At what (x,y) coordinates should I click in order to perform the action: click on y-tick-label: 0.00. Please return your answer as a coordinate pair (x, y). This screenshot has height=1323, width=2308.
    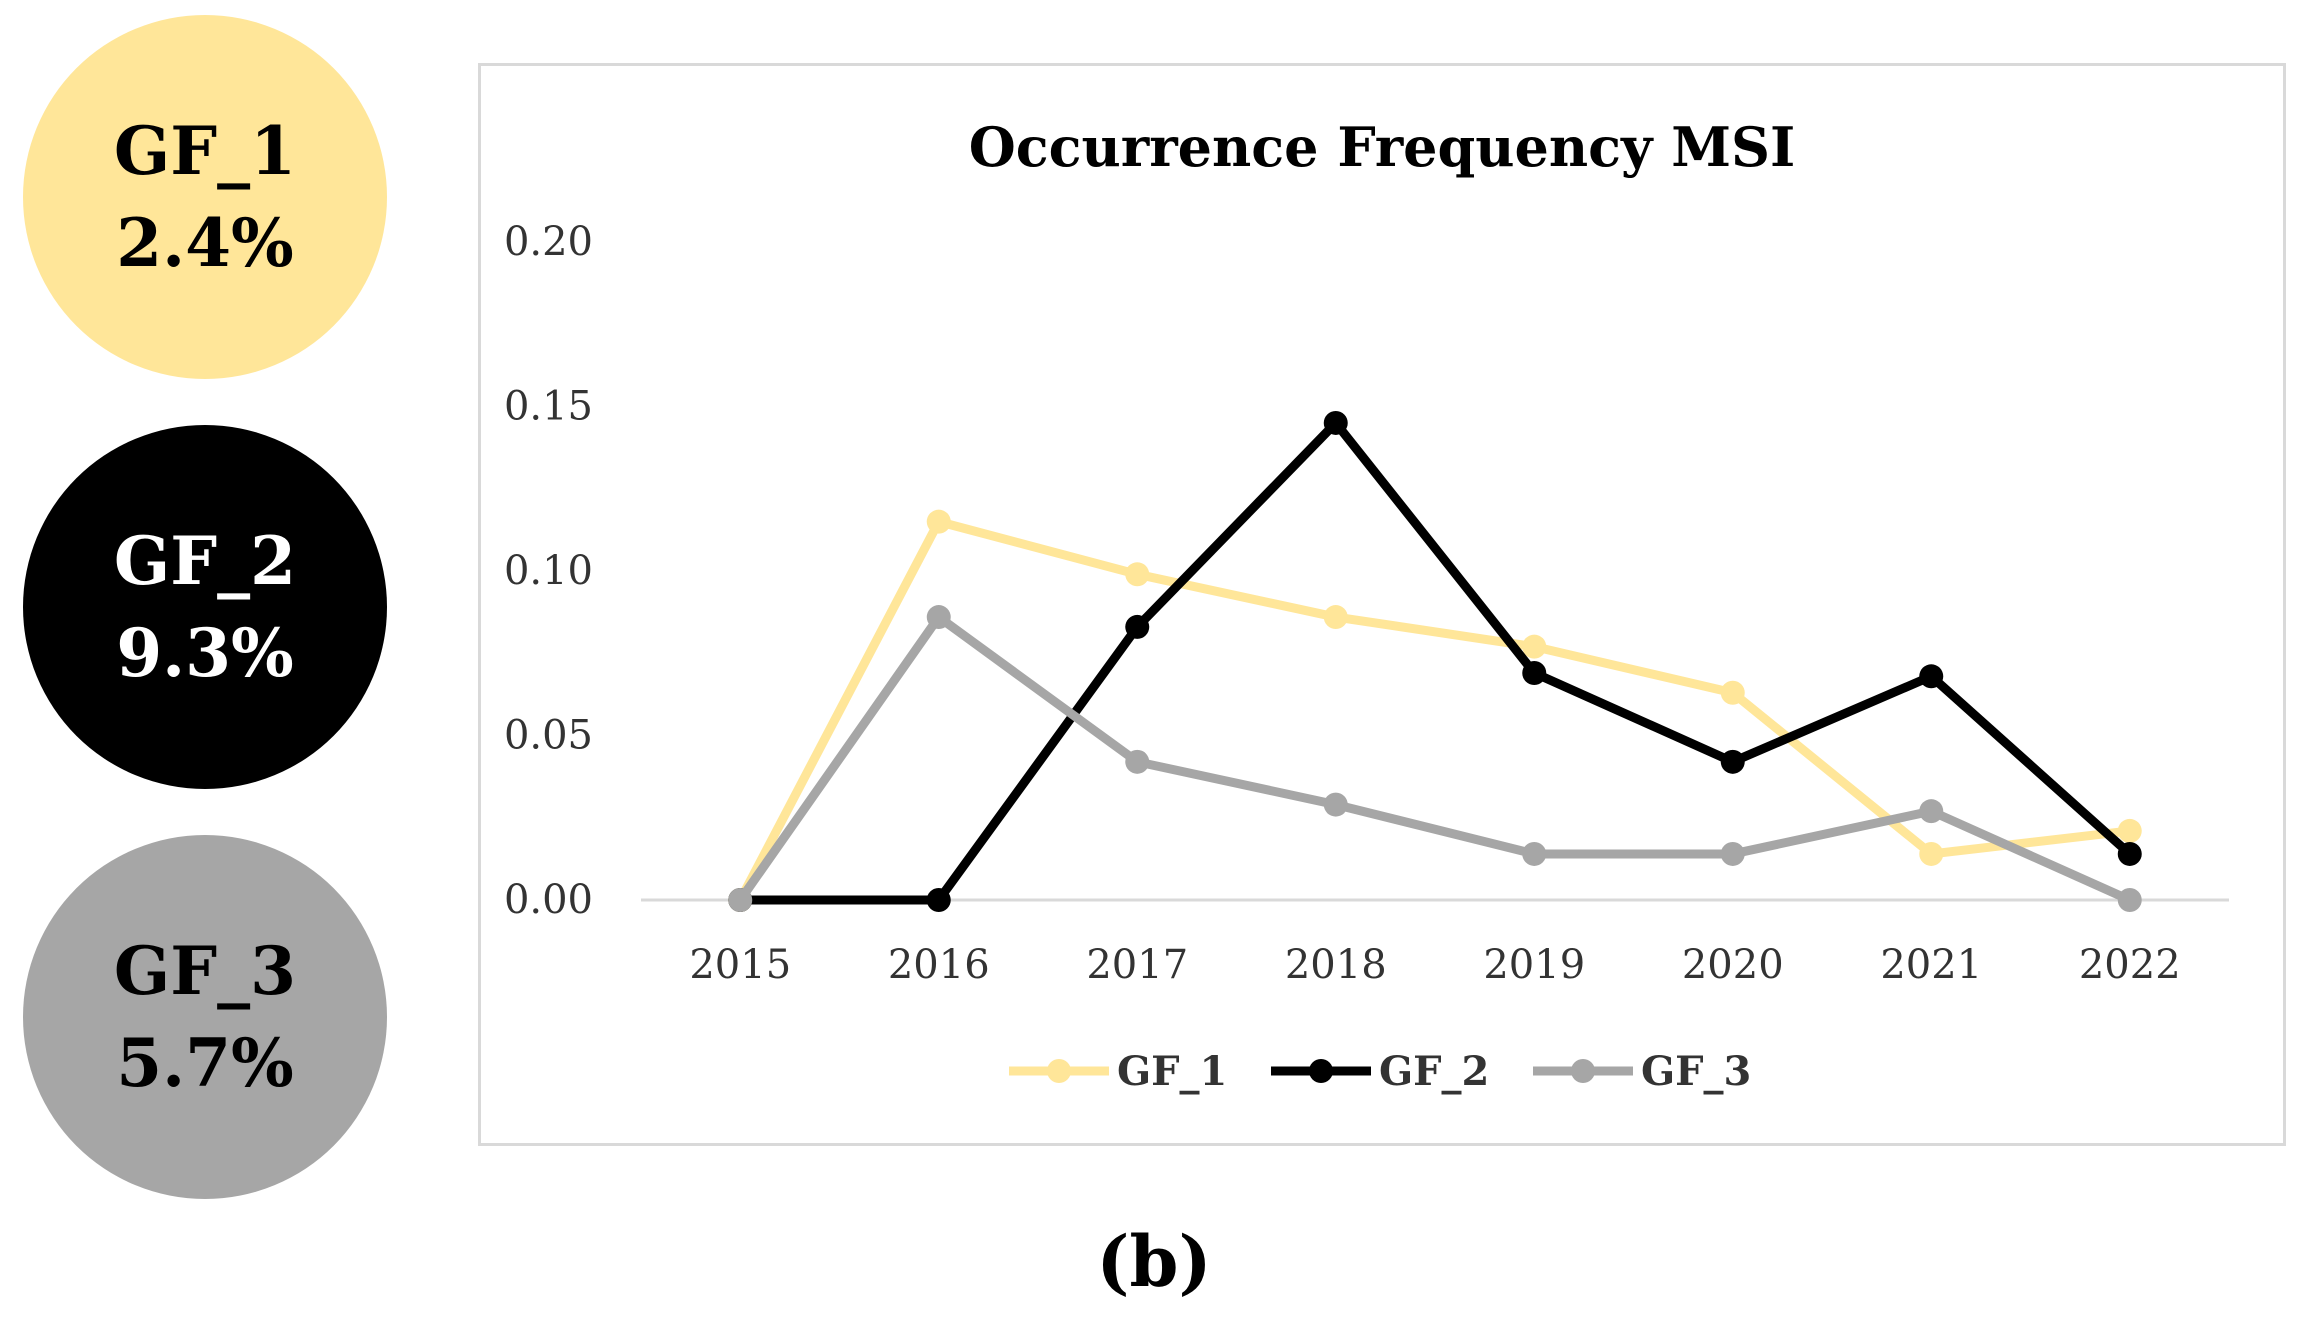
    Looking at the image, I should click on (548, 900).